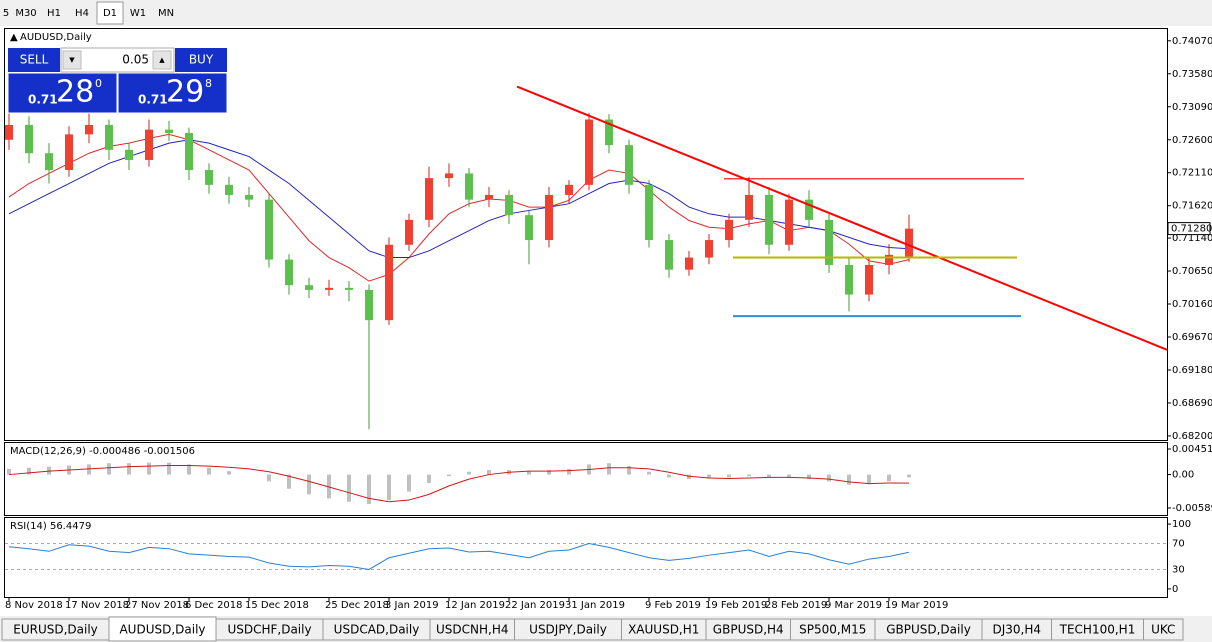 The width and height of the screenshot is (1212, 642). Describe the element at coordinates (736, 605) in the screenshot. I see `x-tick-label: 19 Feb 2019` at that location.